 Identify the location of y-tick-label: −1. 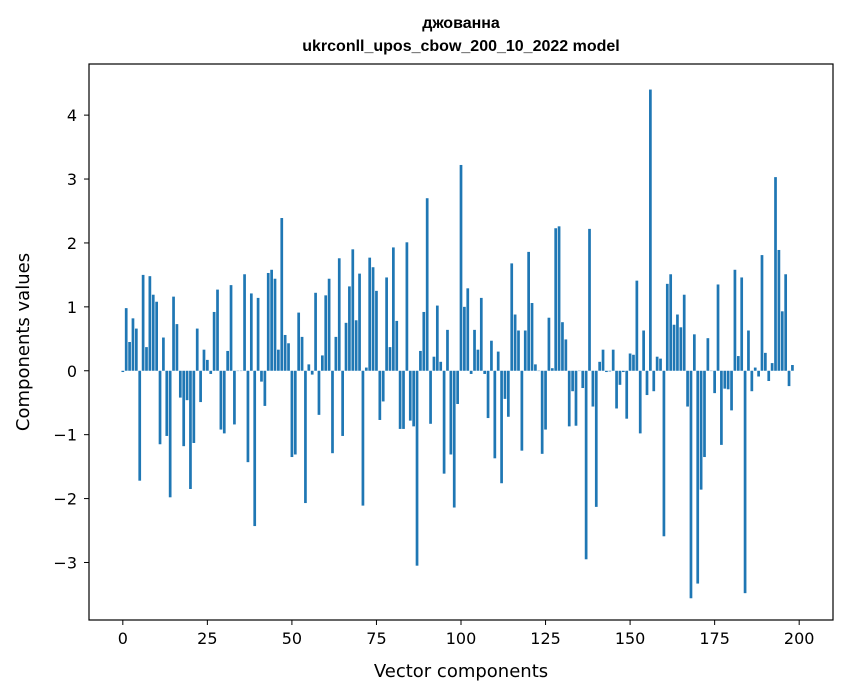
(65, 435).